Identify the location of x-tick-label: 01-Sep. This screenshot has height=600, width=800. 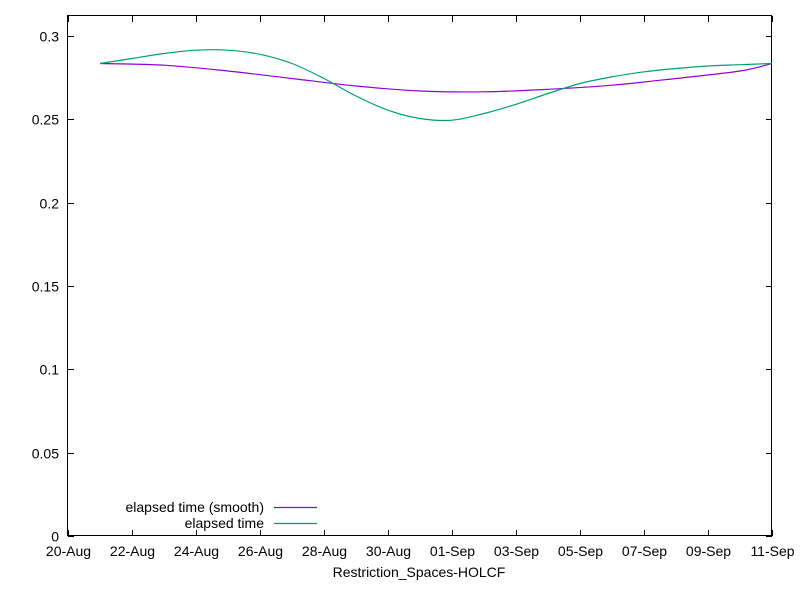
(452, 551).